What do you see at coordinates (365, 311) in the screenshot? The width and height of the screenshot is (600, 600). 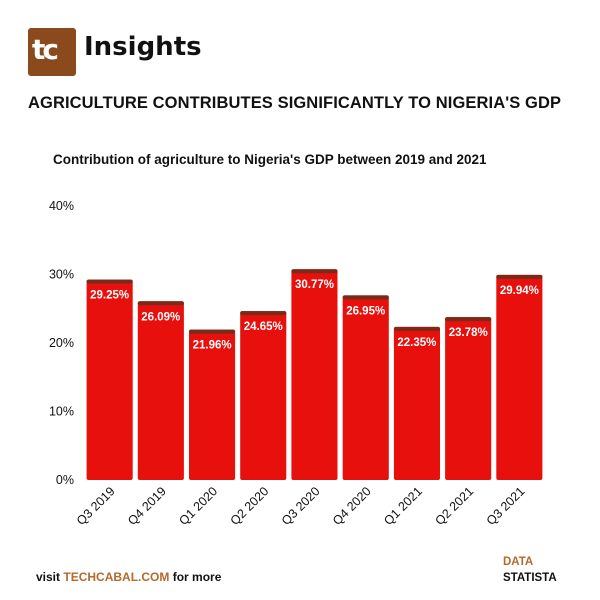 I see `data-label: 26.95%` at bounding box center [365, 311].